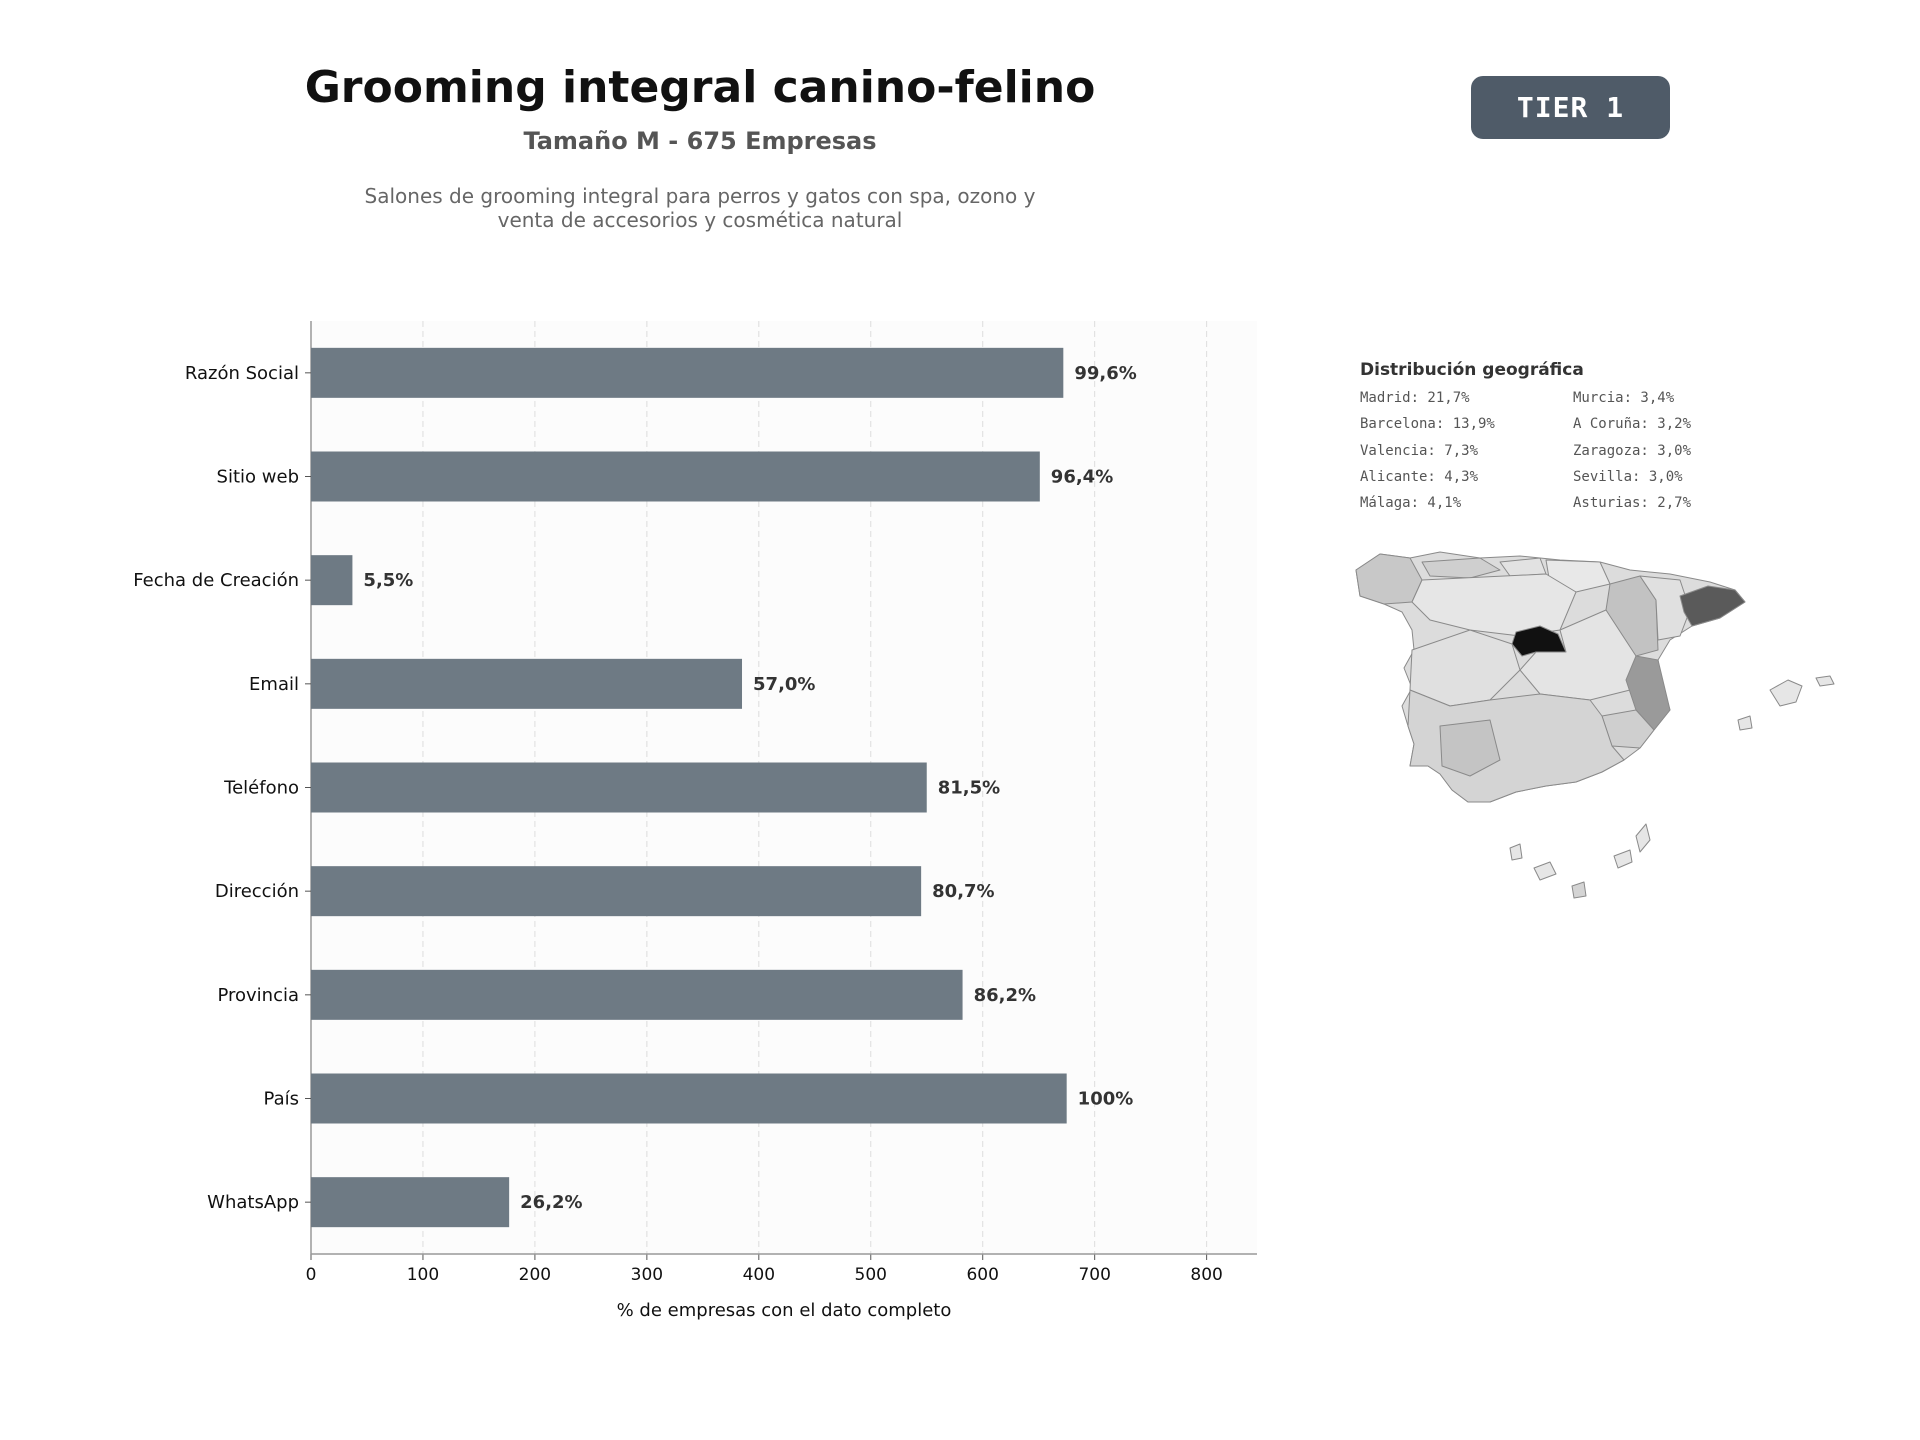 This screenshot has width=1920, height=1440. What do you see at coordinates (784, 684) in the screenshot?
I see `data-label: 57,0%` at bounding box center [784, 684].